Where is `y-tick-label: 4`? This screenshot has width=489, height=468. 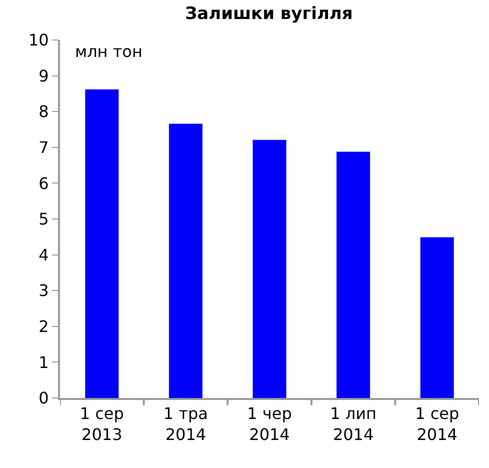 y-tick-label: 4 is located at coordinates (43, 254).